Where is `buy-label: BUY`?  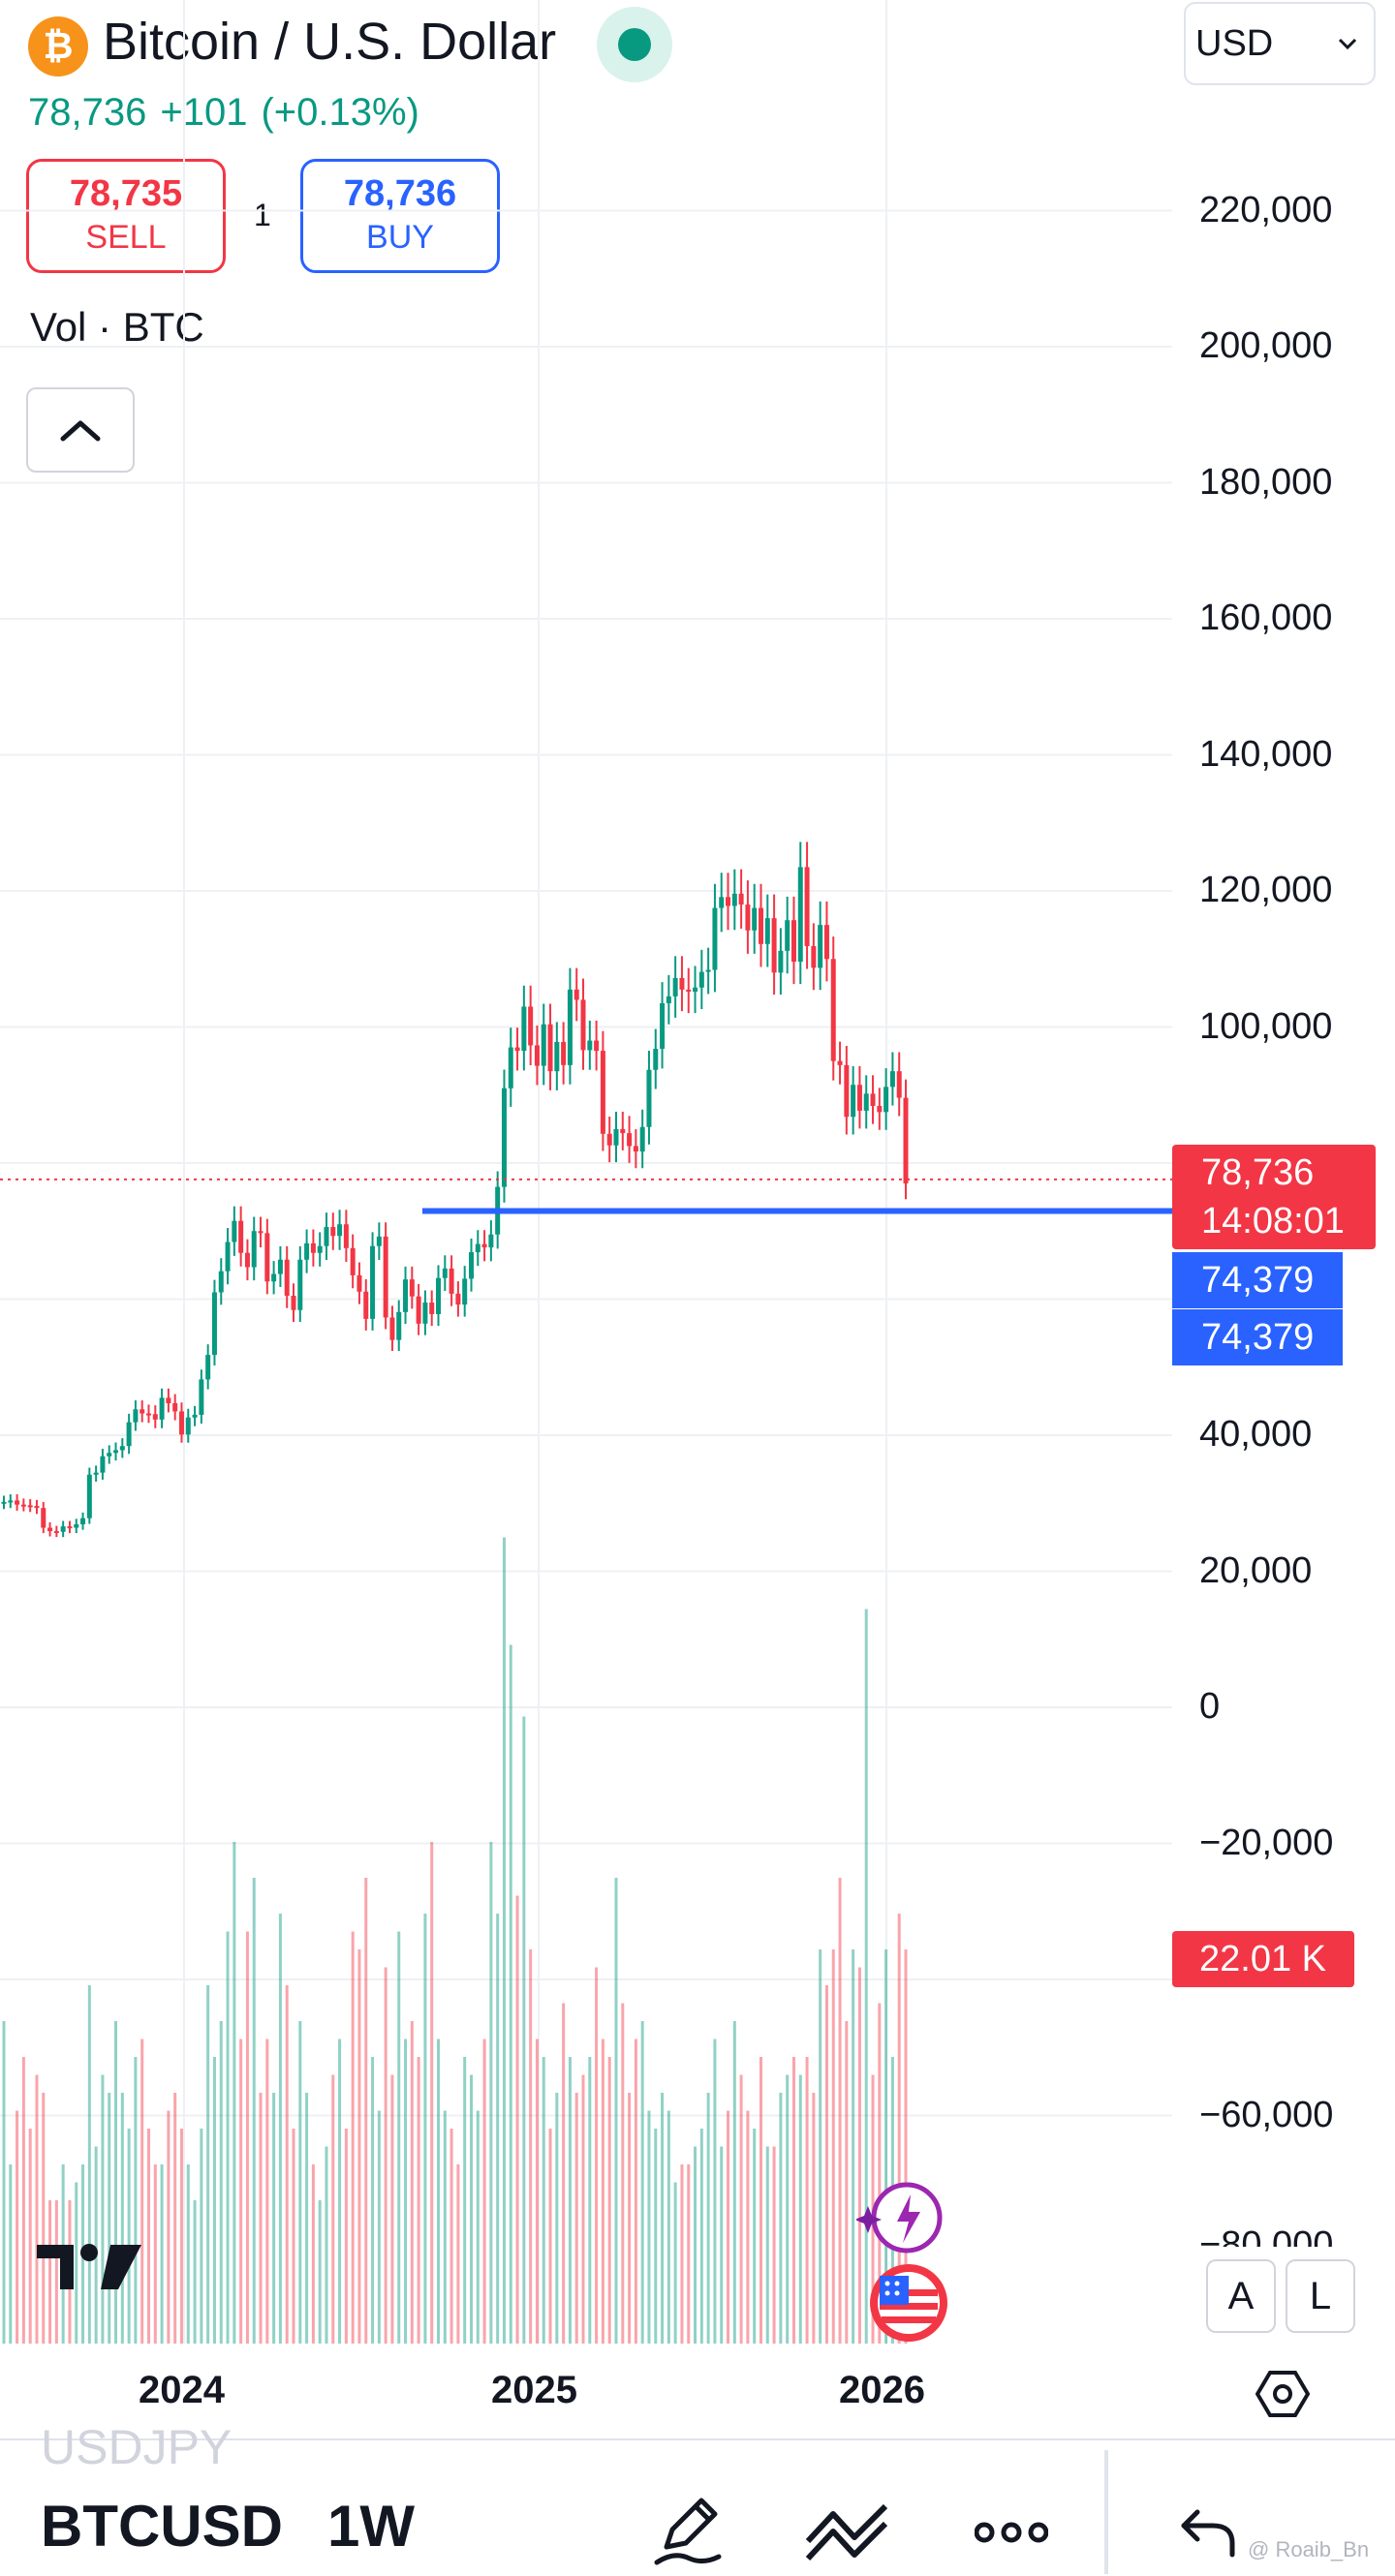
buy-label: BUY is located at coordinates (400, 237).